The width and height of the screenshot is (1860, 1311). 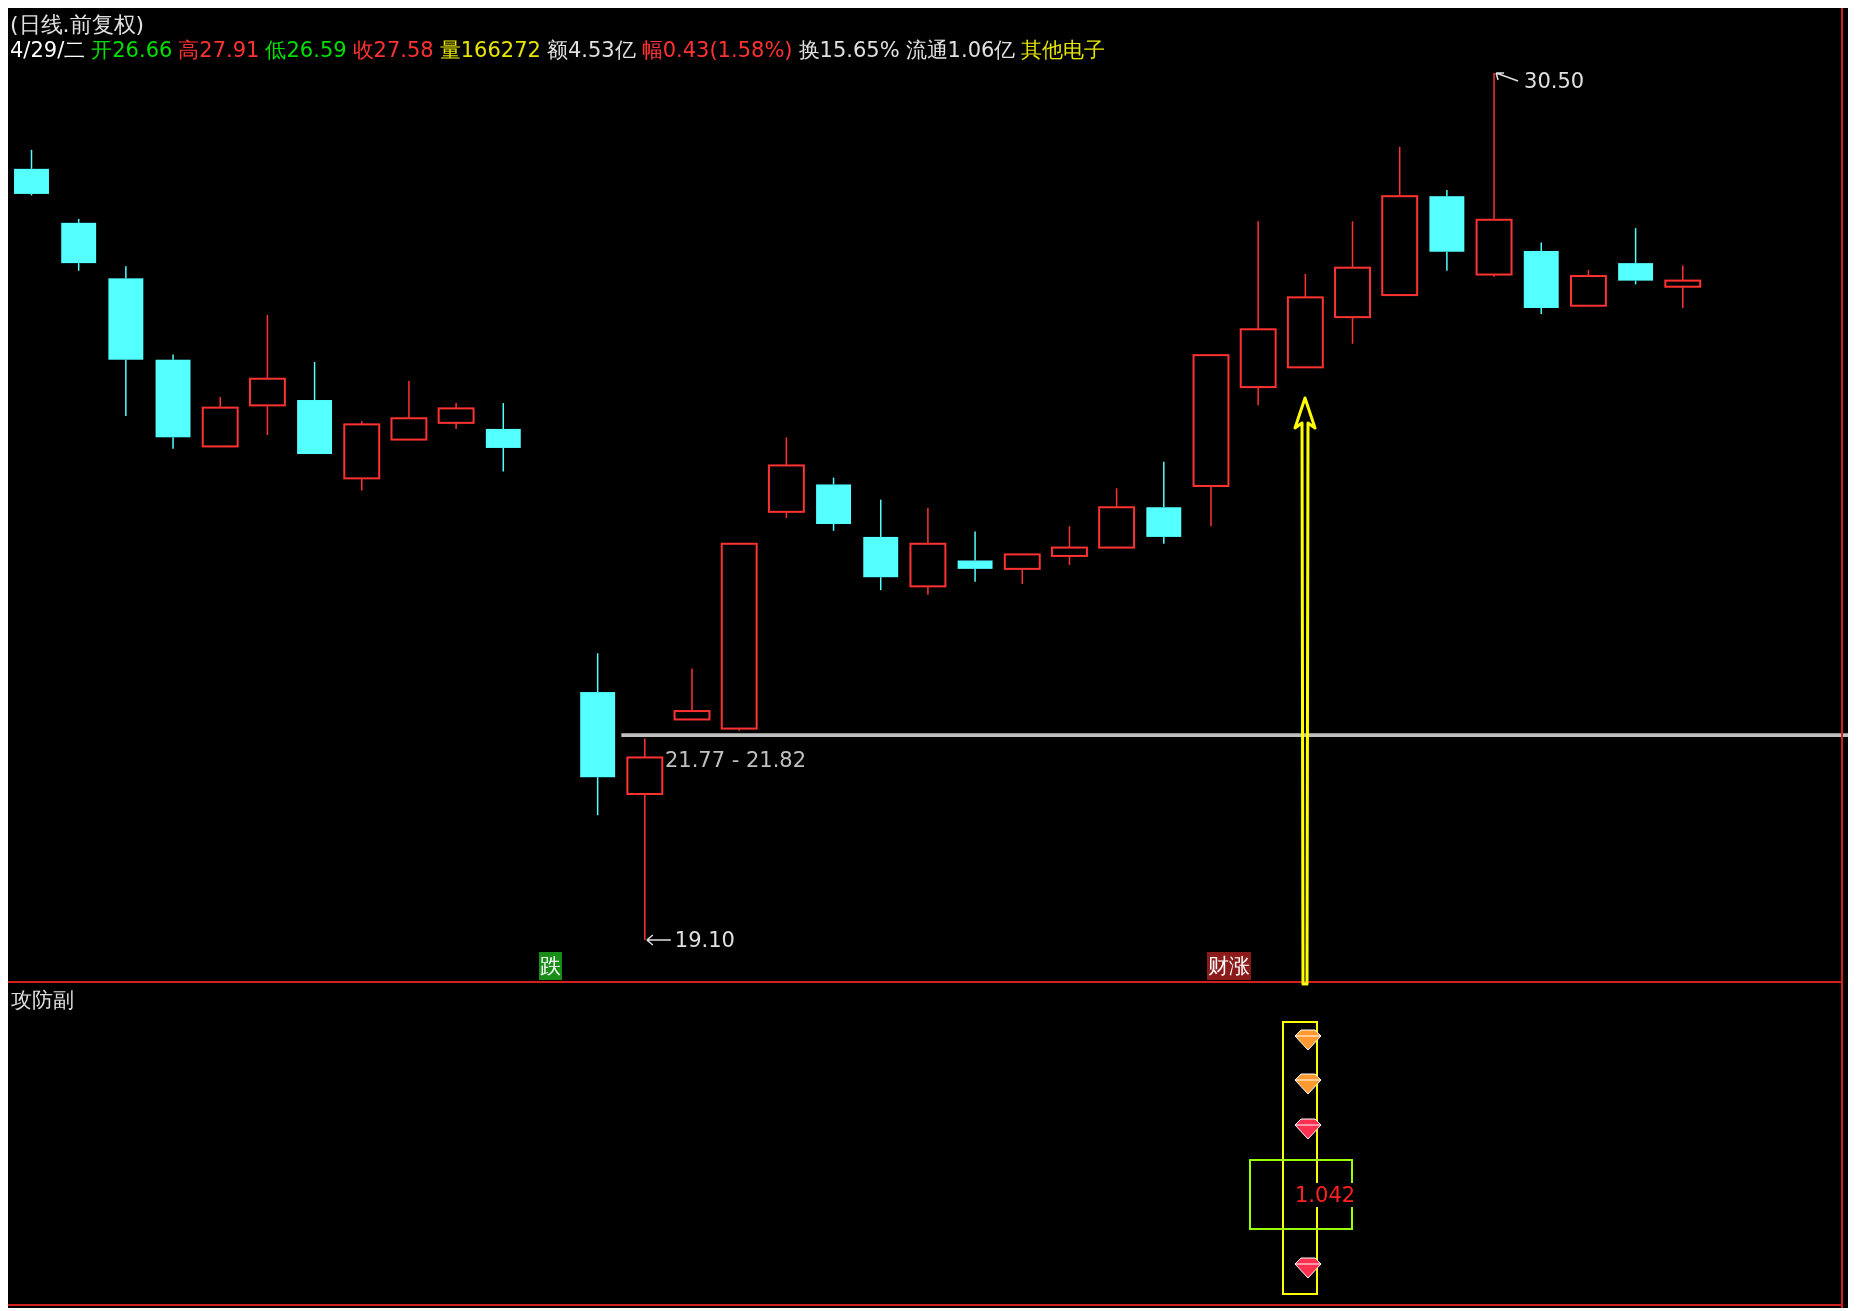 What do you see at coordinates (704, 940) in the screenshot?
I see `annotation: 19.10` at bounding box center [704, 940].